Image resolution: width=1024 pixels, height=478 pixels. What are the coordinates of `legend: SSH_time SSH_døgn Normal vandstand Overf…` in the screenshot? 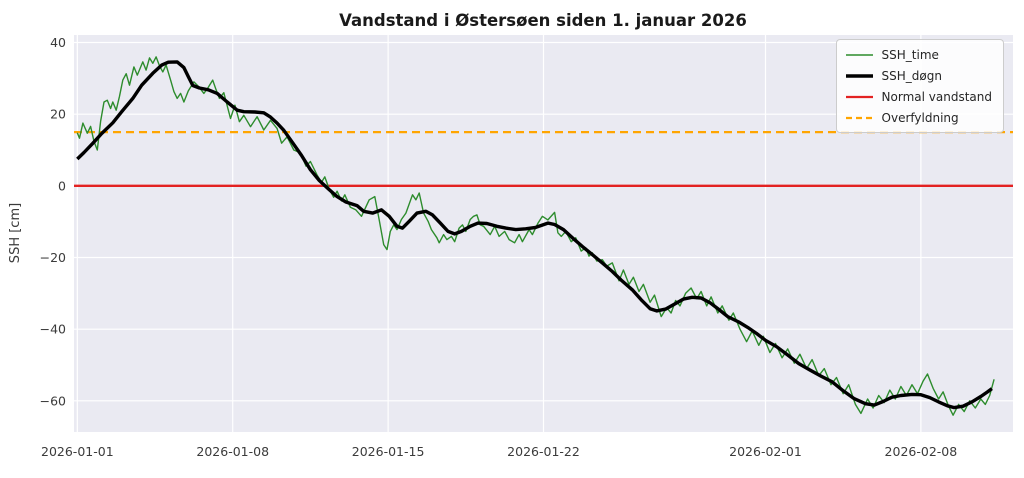 It's located at (919, 86).